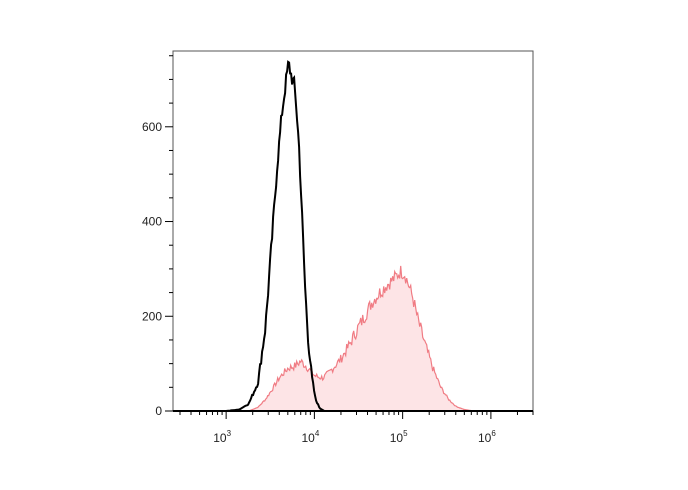  What do you see at coordinates (152, 222) in the screenshot?
I see `y-tick-label: 400` at bounding box center [152, 222].